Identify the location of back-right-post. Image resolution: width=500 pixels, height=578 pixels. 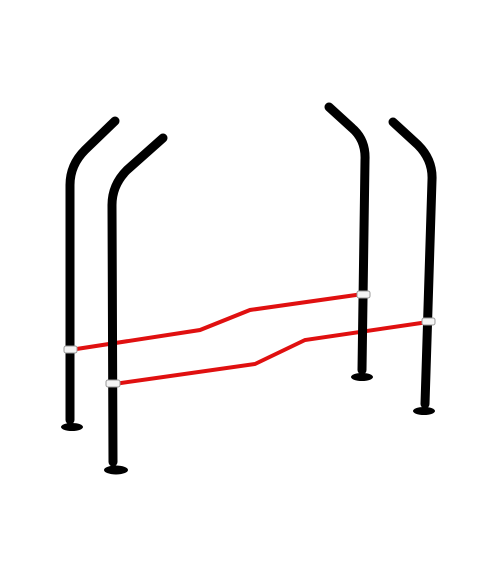
(347, 238).